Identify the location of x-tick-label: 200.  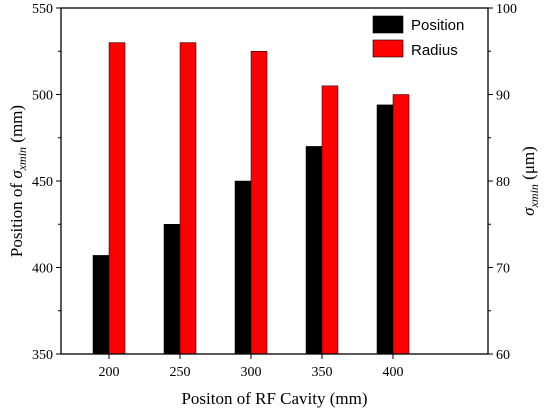
(109, 372).